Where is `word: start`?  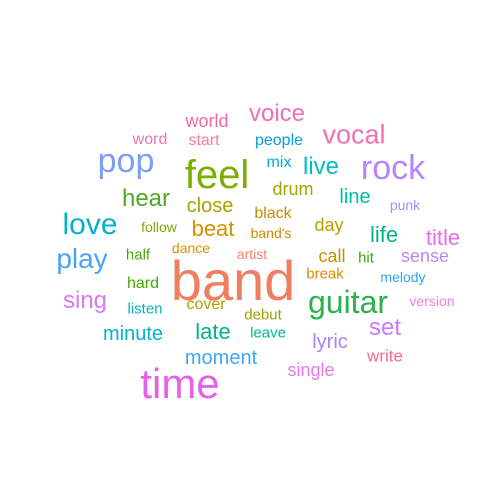
word: start is located at coordinates (204, 140).